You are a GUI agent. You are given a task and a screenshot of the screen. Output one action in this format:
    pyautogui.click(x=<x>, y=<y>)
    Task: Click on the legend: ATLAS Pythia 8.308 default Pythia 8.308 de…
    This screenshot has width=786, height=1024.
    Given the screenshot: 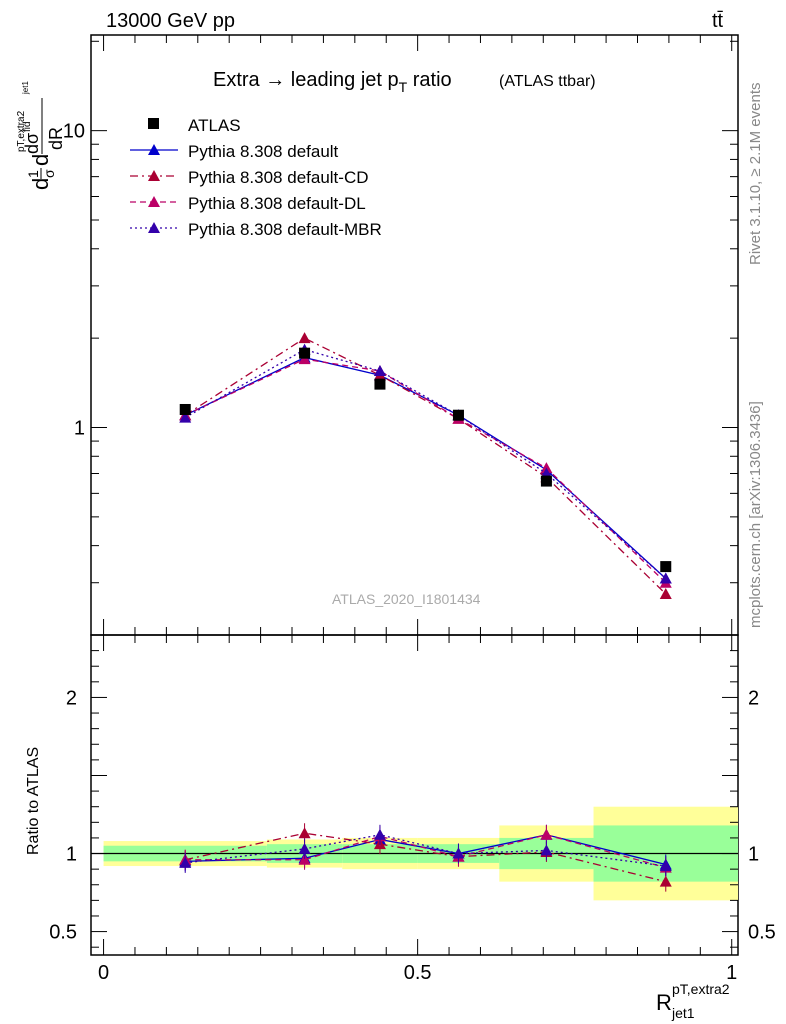 What is the action you would take?
    pyautogui.click(x=256, y=177)
    